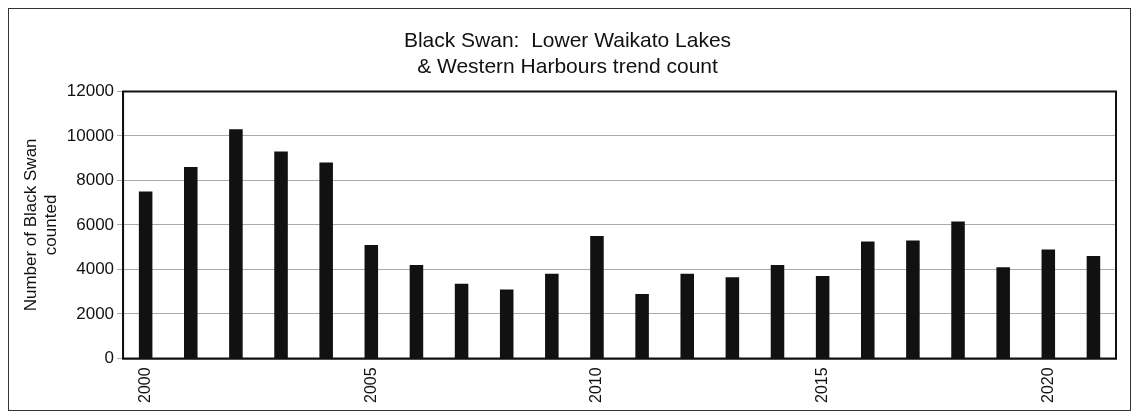  I want to click on y-tick-label: 0, so click(109, 358).